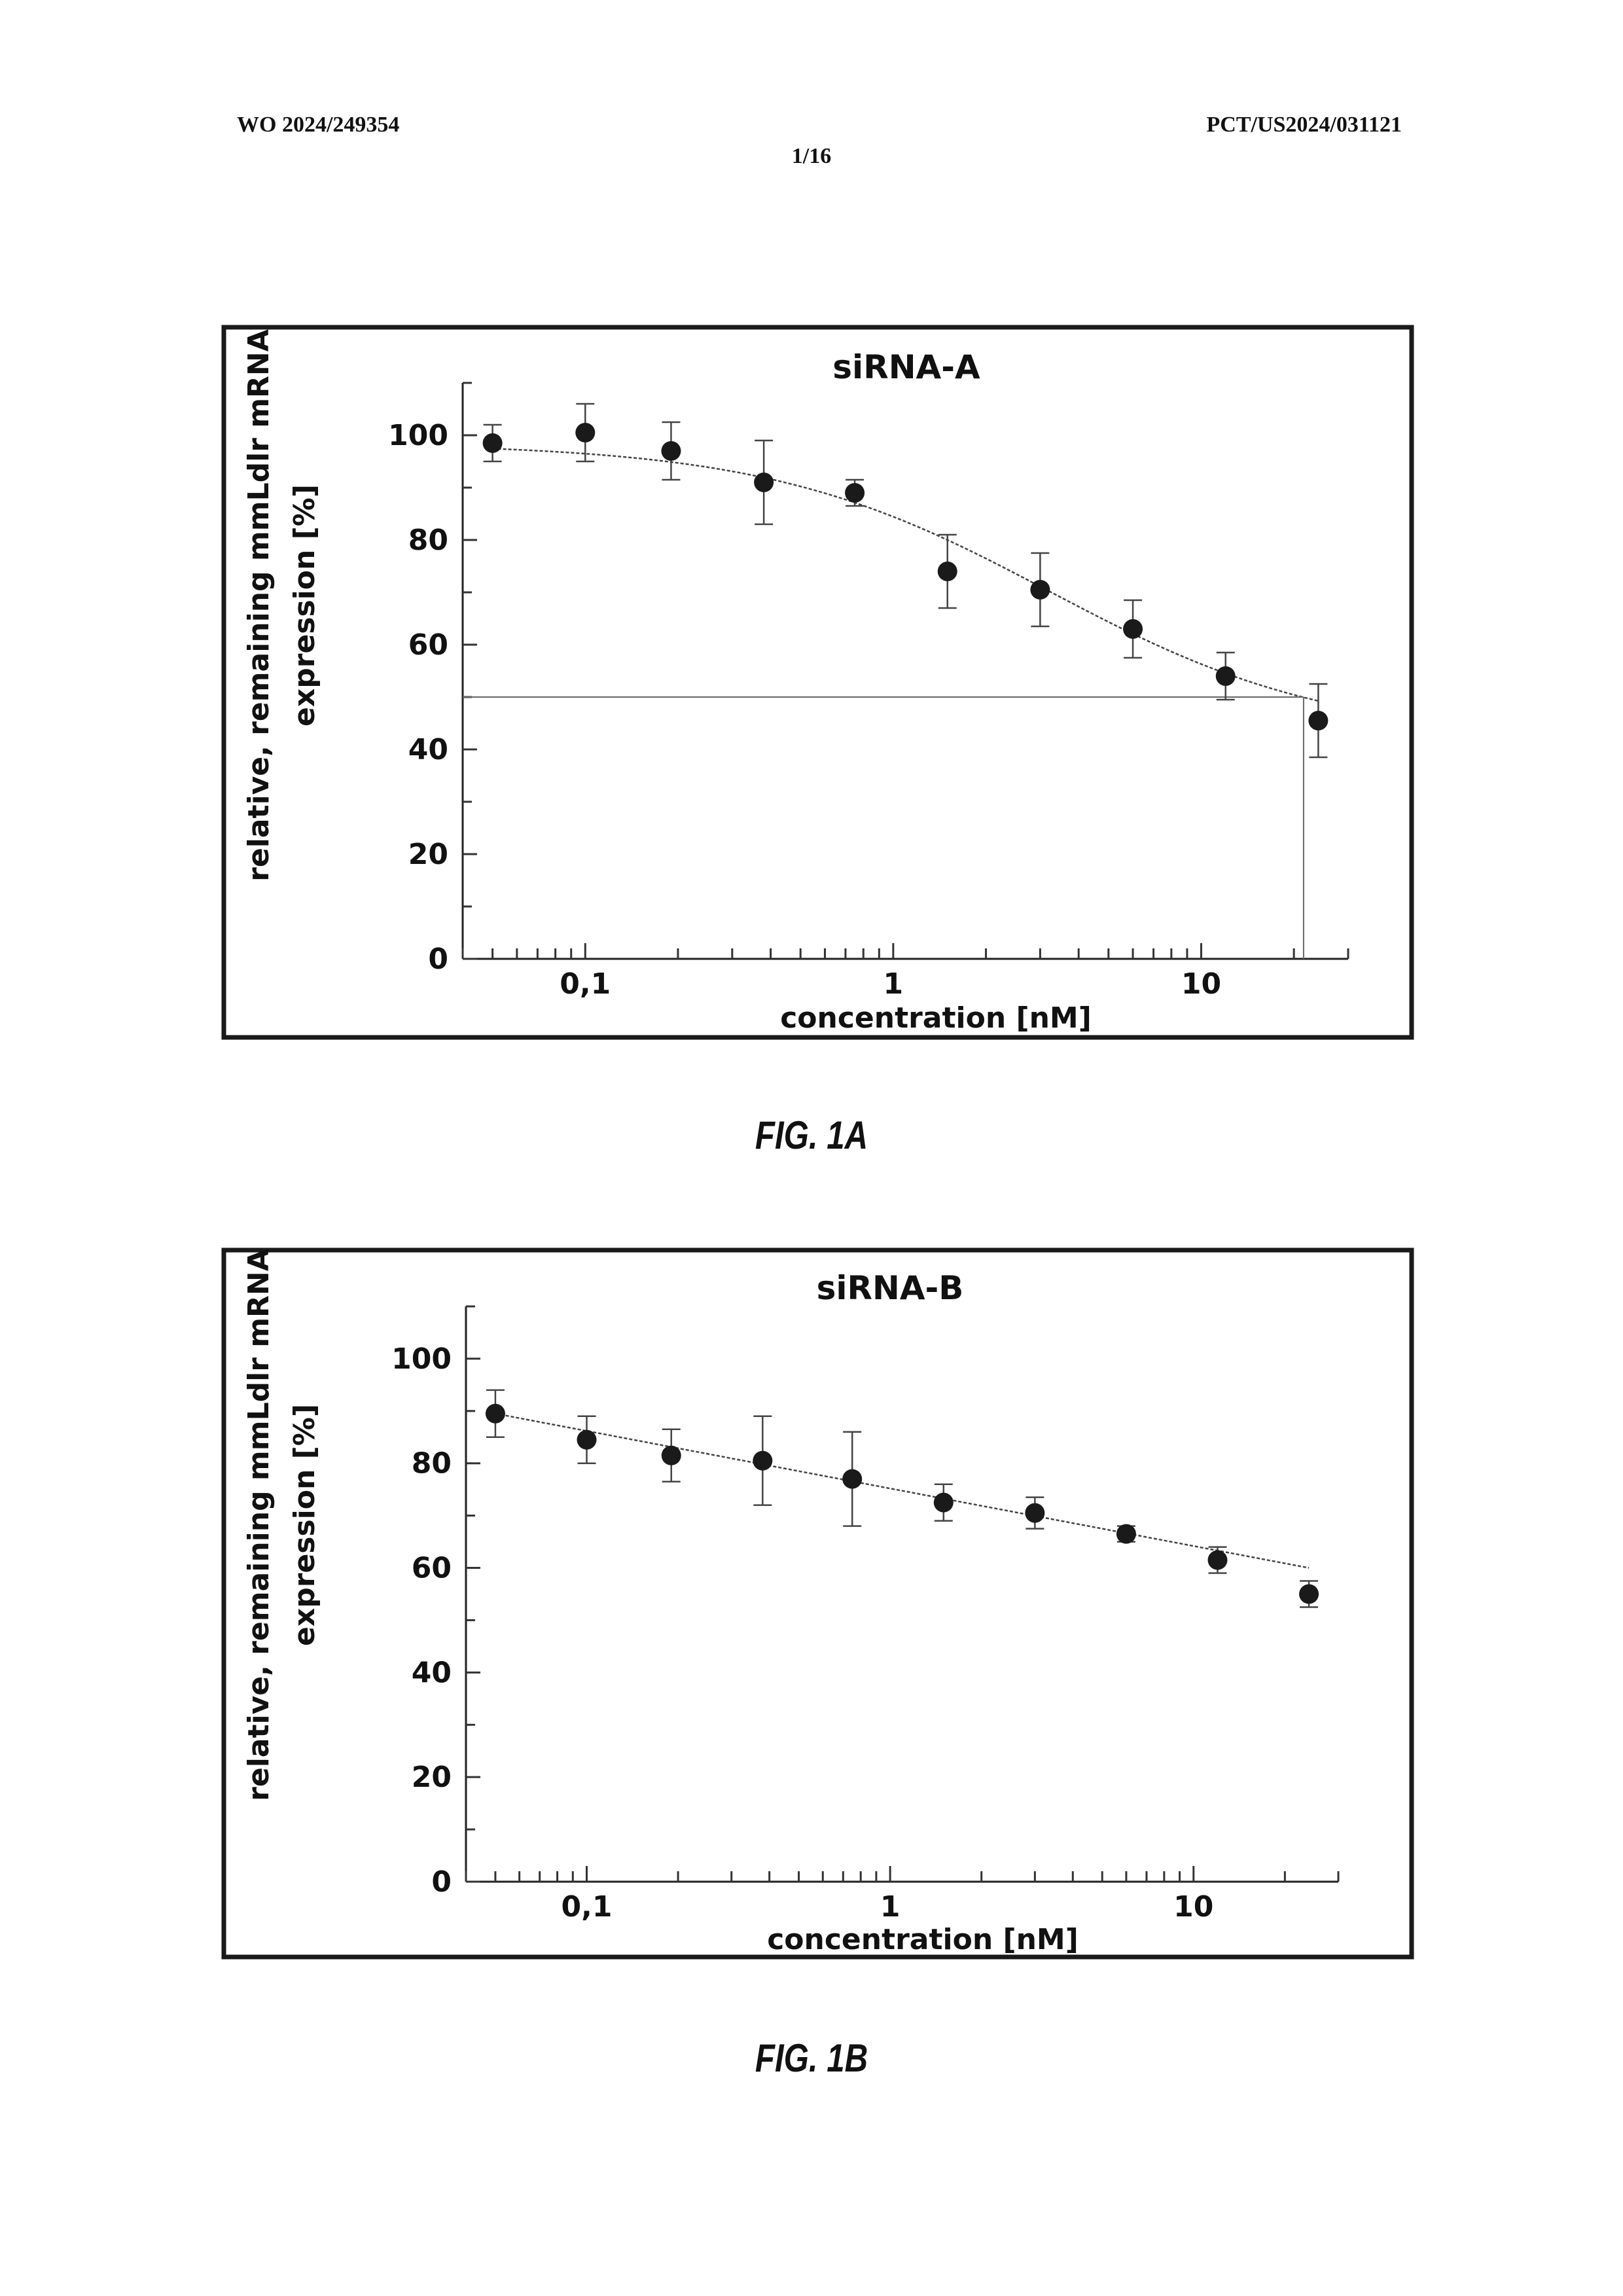  Describe the element at coordinates (1304, 125) in the screenshot. I see `application-number: PCT/US2024/031121` at that location.